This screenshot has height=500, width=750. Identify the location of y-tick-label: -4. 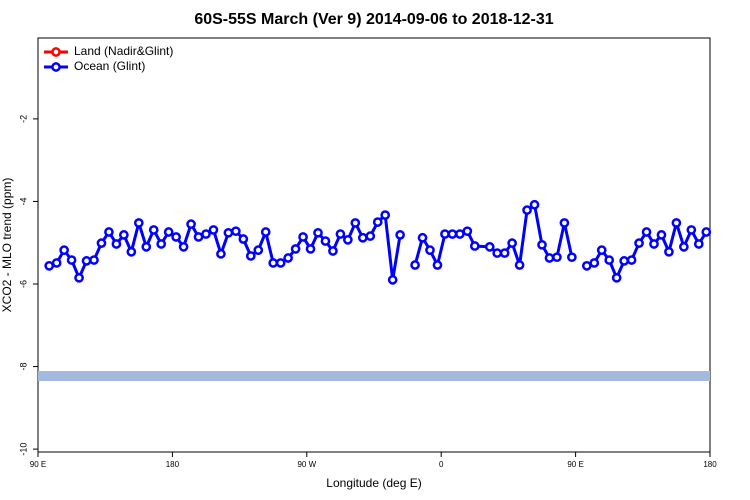
(23, 201).